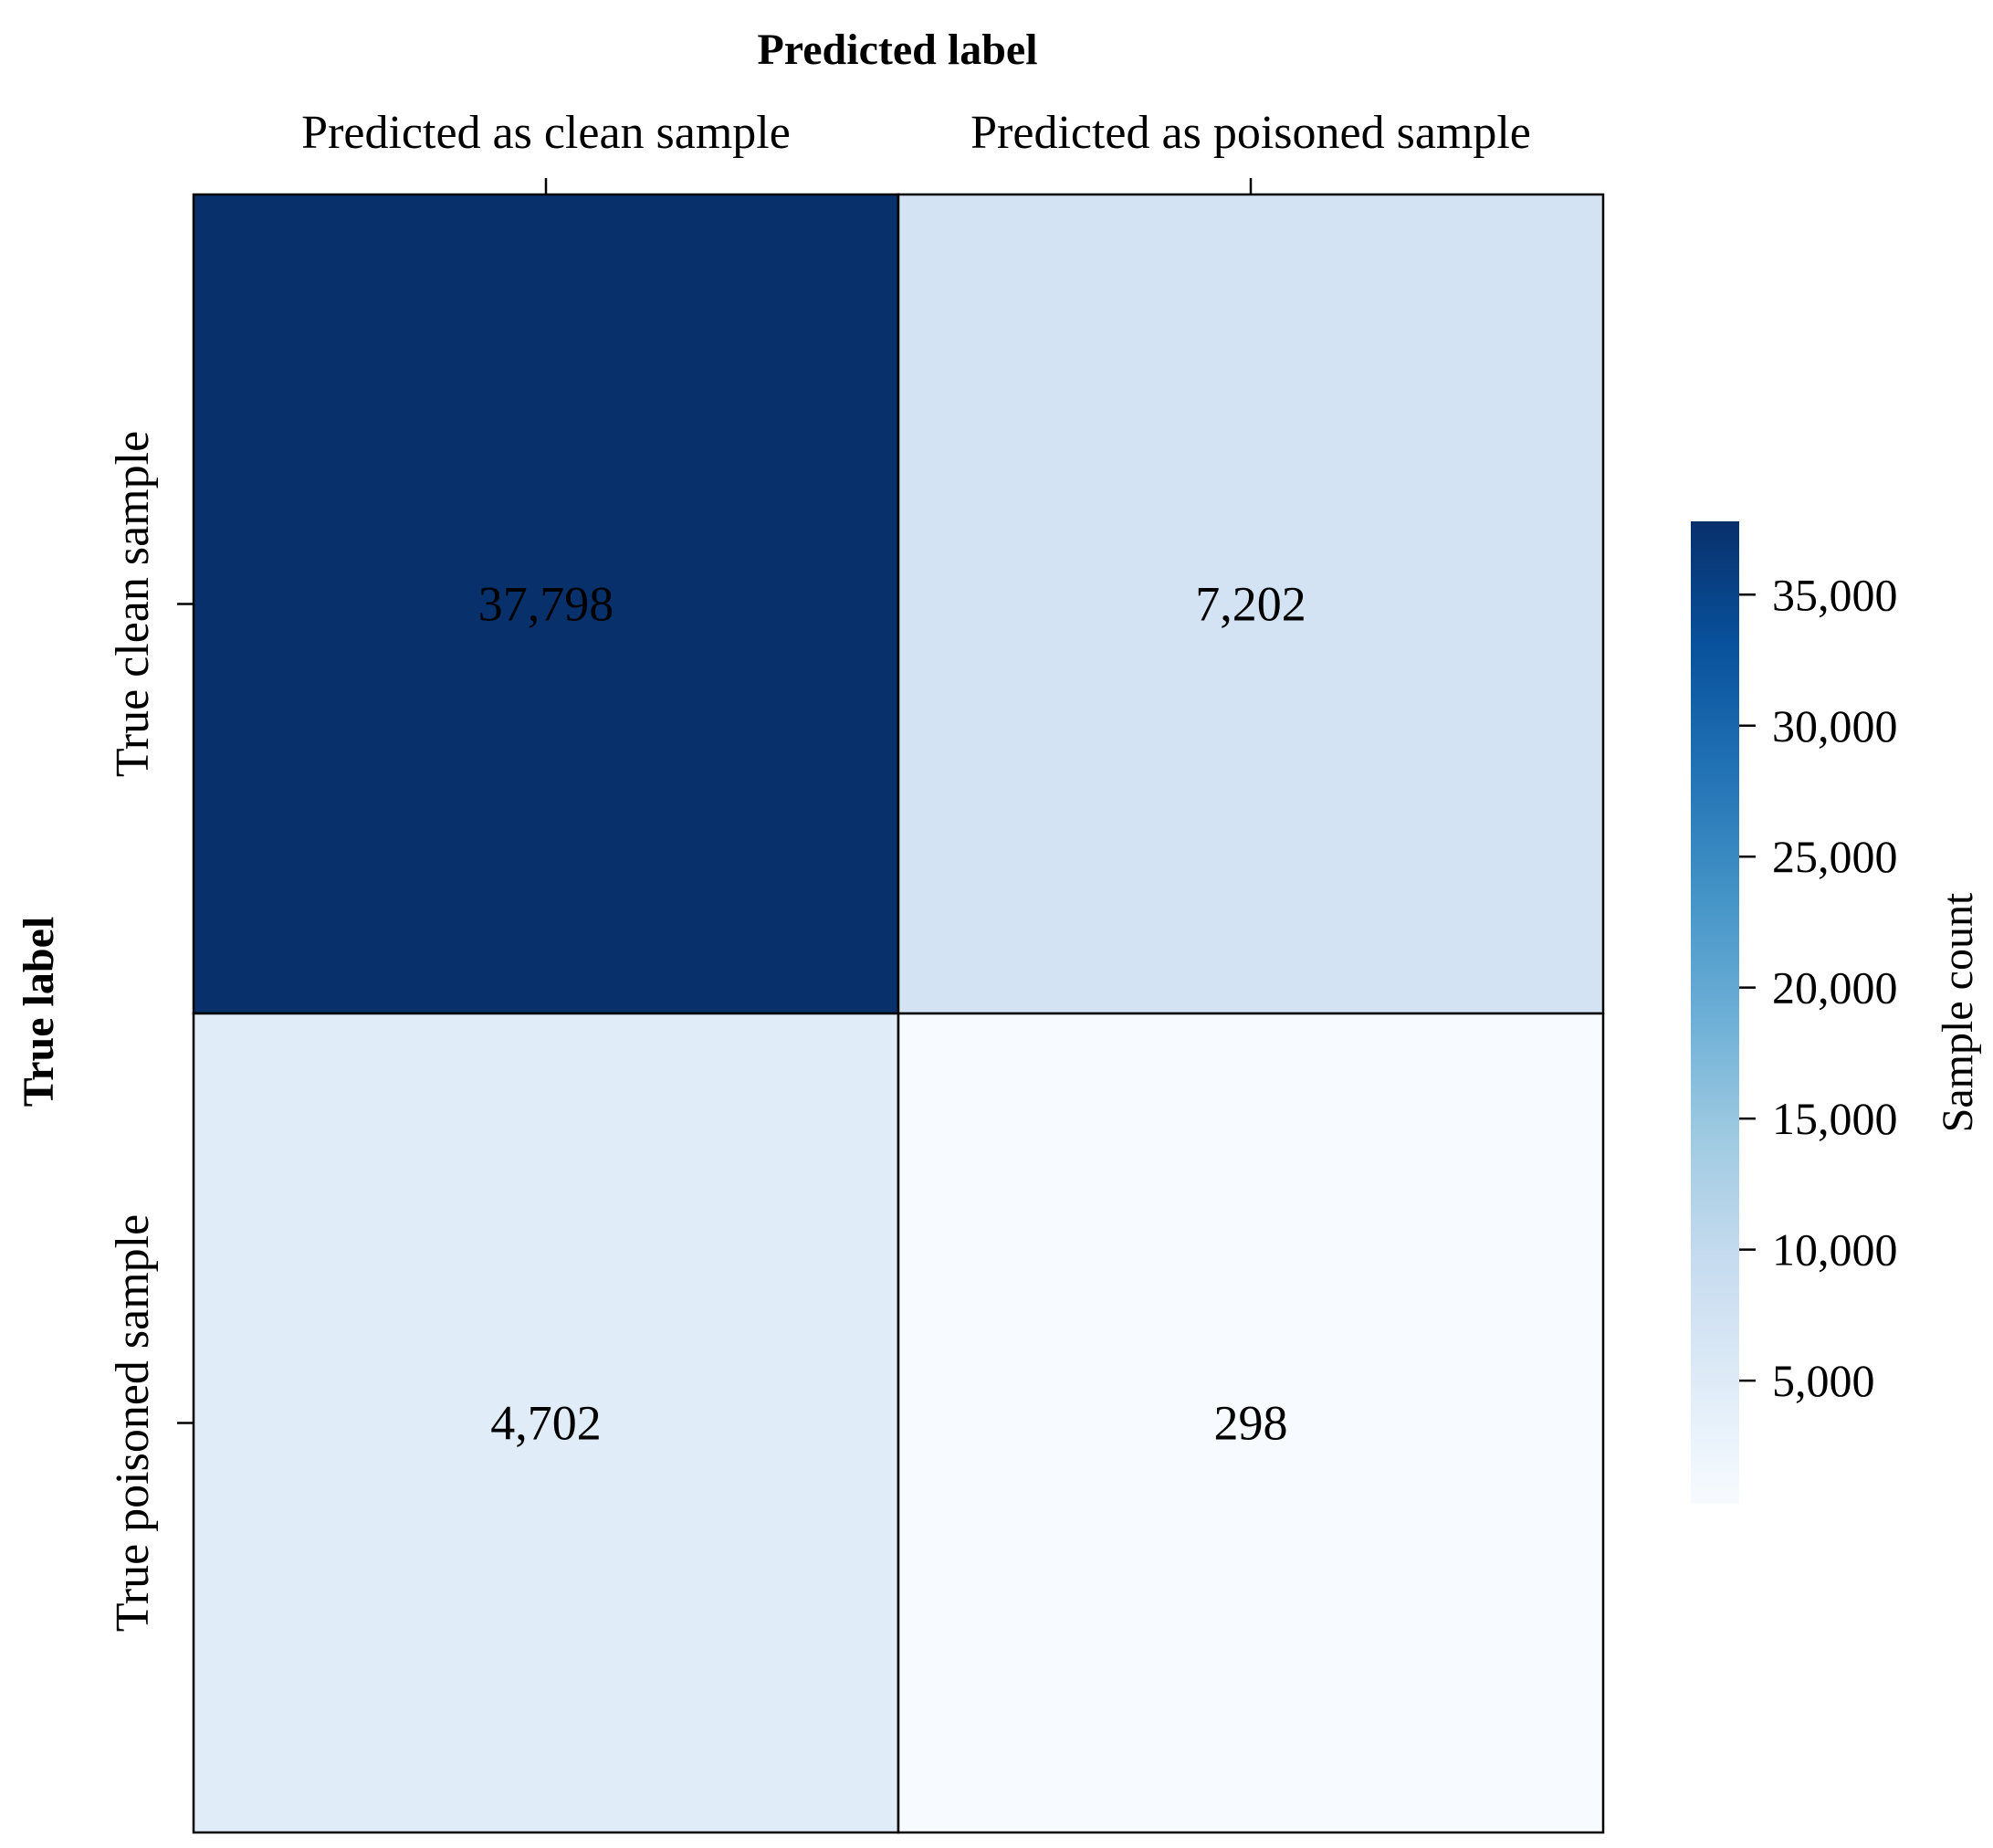 The width and height of the screenshot is (1993, 1848). Describe the element at coordinates (1835, 594) in the screenshot. I see `colorbar-tick-label-6: 35,000` at that location.